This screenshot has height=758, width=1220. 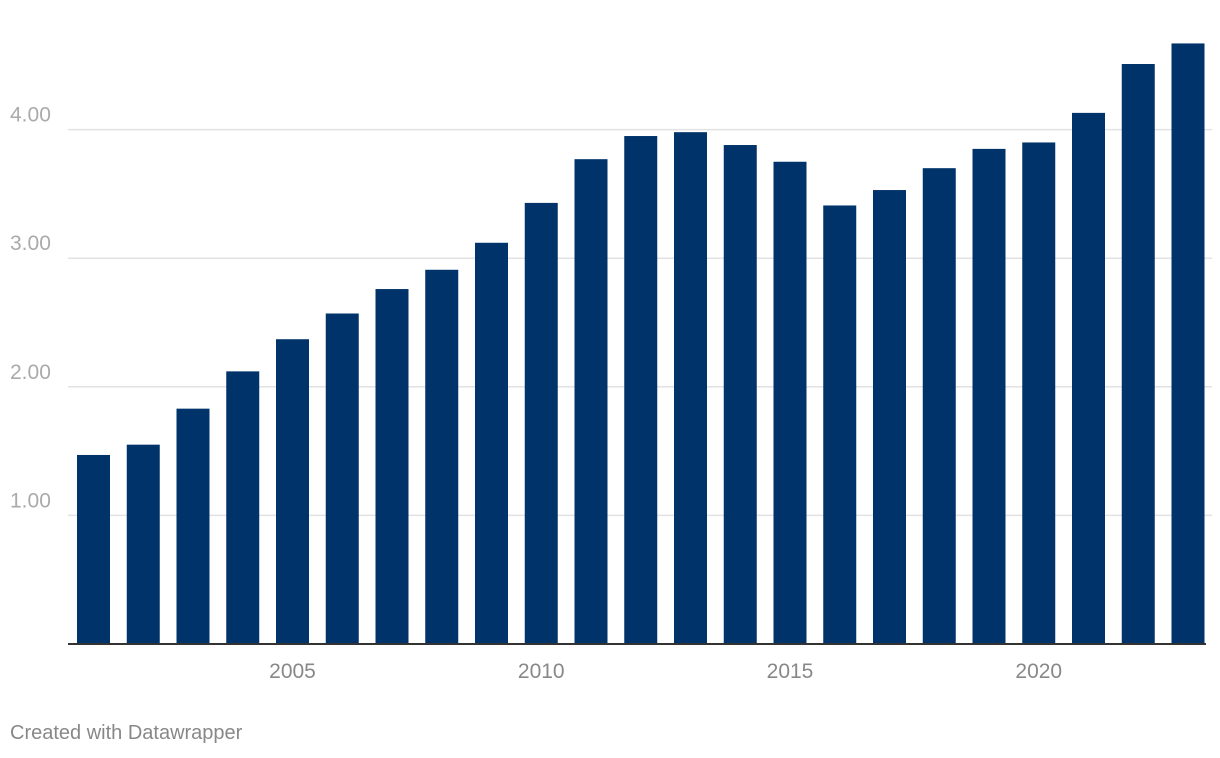 I want to click on x-axis-labels: 2005 2010 2015 2020, so click(x=665, y=671).